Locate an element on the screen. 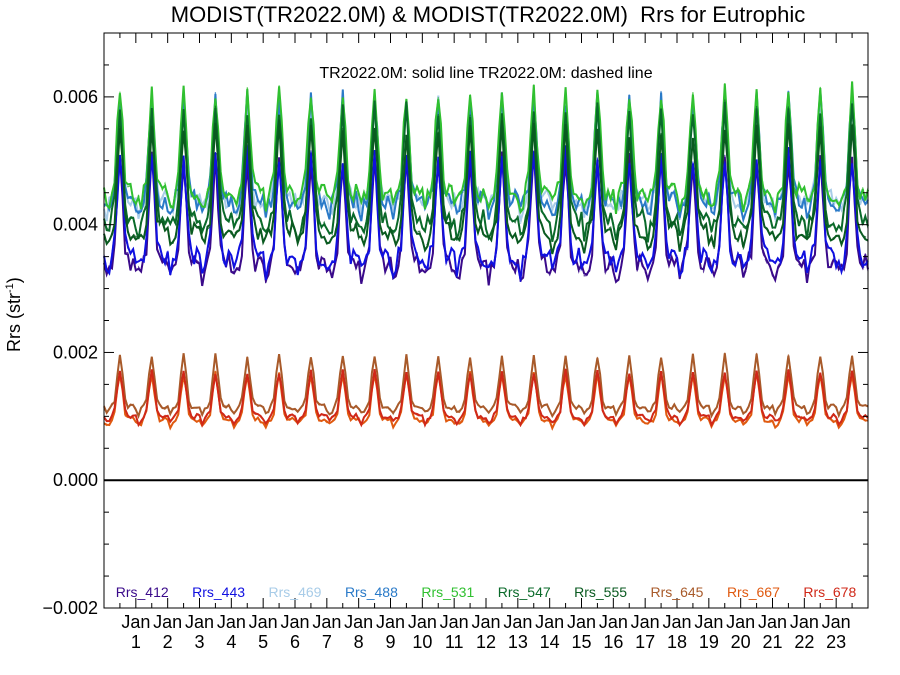  x-tick-label-year: 7 is located at coordinates (327, 642).